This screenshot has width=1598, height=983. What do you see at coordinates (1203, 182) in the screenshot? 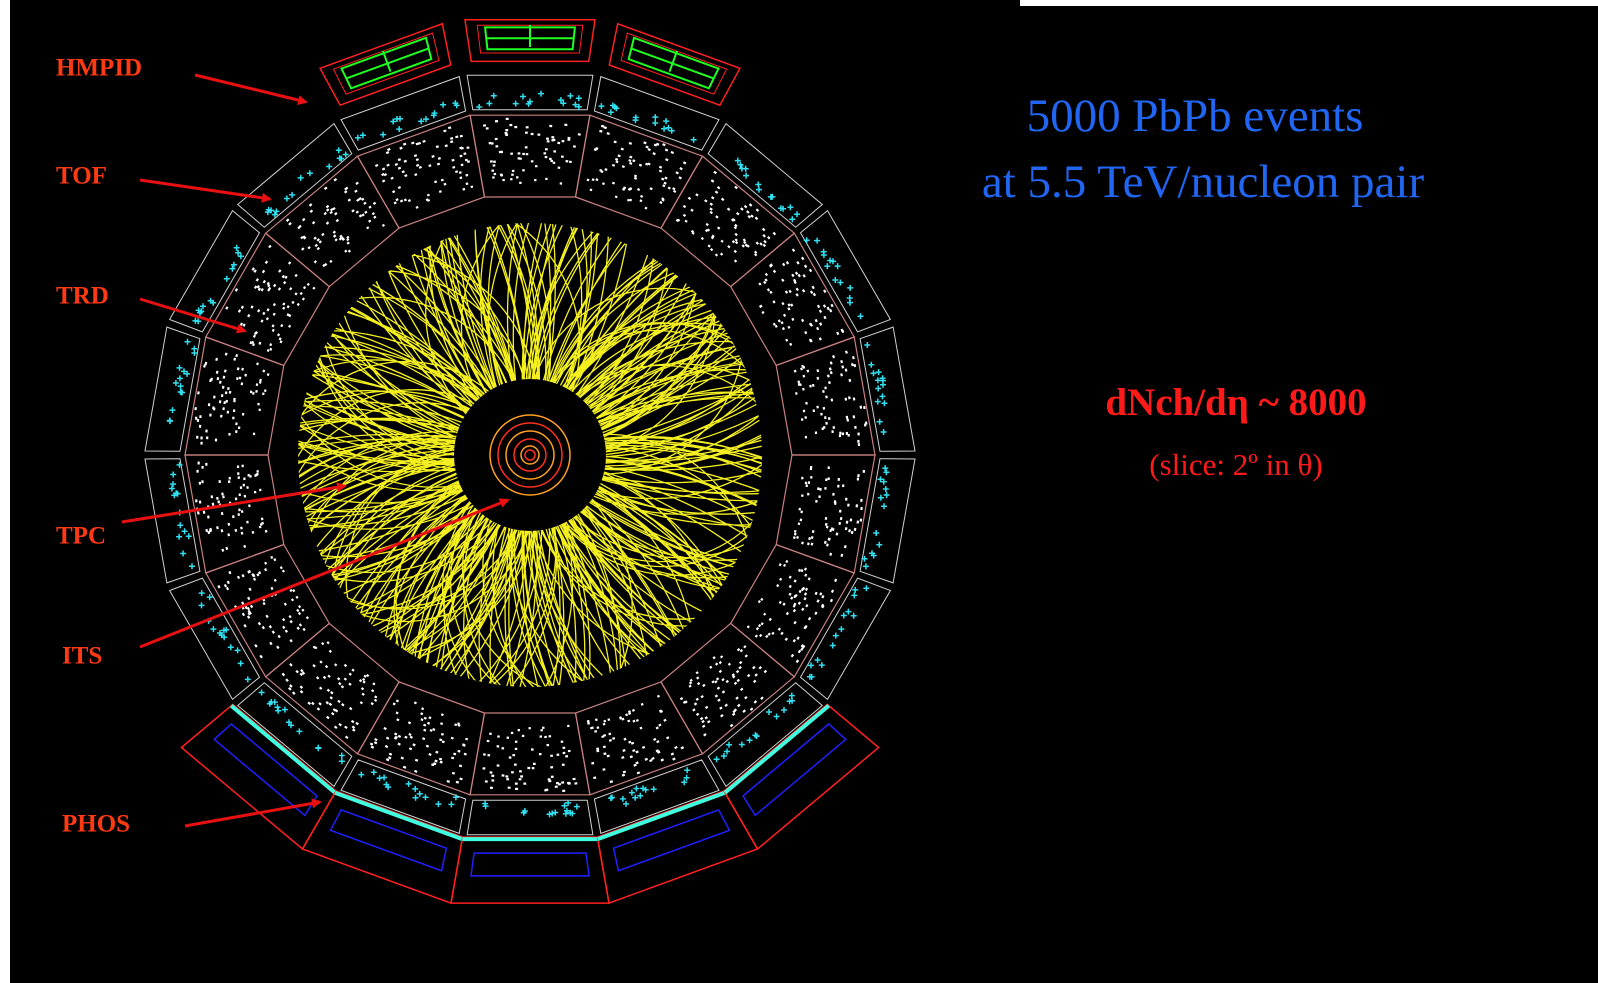
I see `title-line: at 5.5 TeV/nucleon pair` at bounding box center [1203, 182].